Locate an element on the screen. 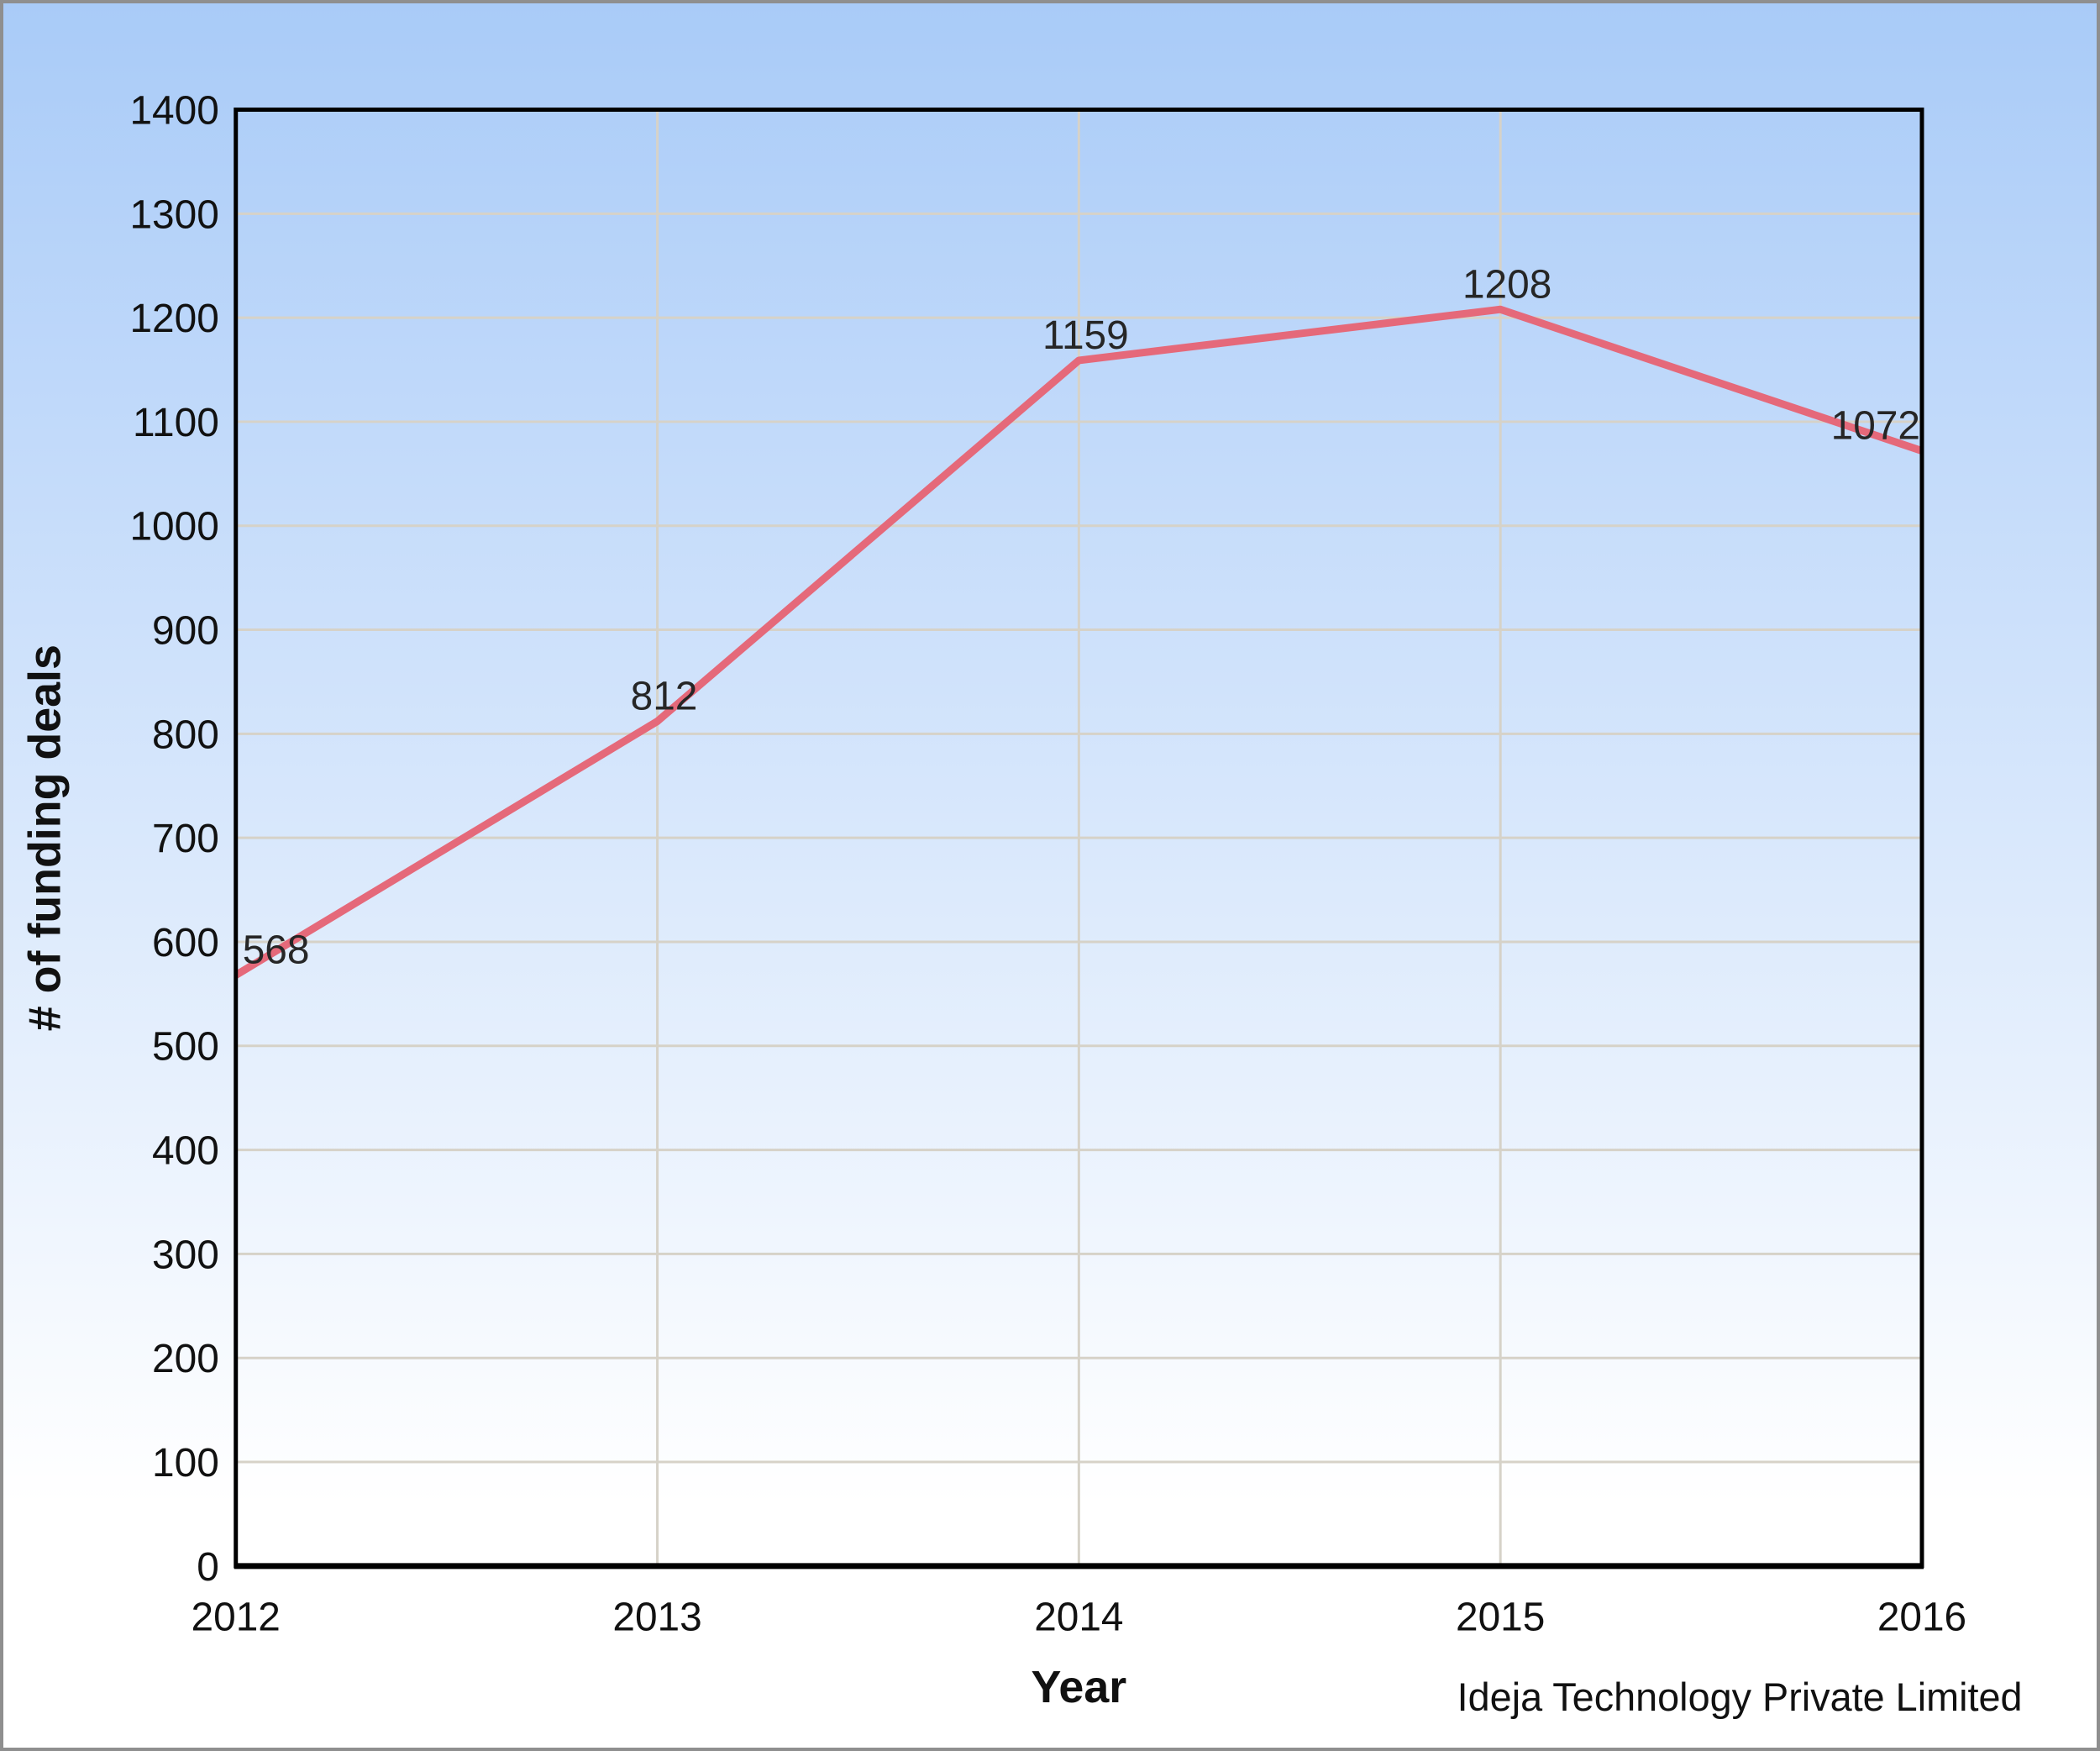 This screenshot has height=1751, width=2100. x-tick-label: 2013 is located at coordinates (656, 1618).